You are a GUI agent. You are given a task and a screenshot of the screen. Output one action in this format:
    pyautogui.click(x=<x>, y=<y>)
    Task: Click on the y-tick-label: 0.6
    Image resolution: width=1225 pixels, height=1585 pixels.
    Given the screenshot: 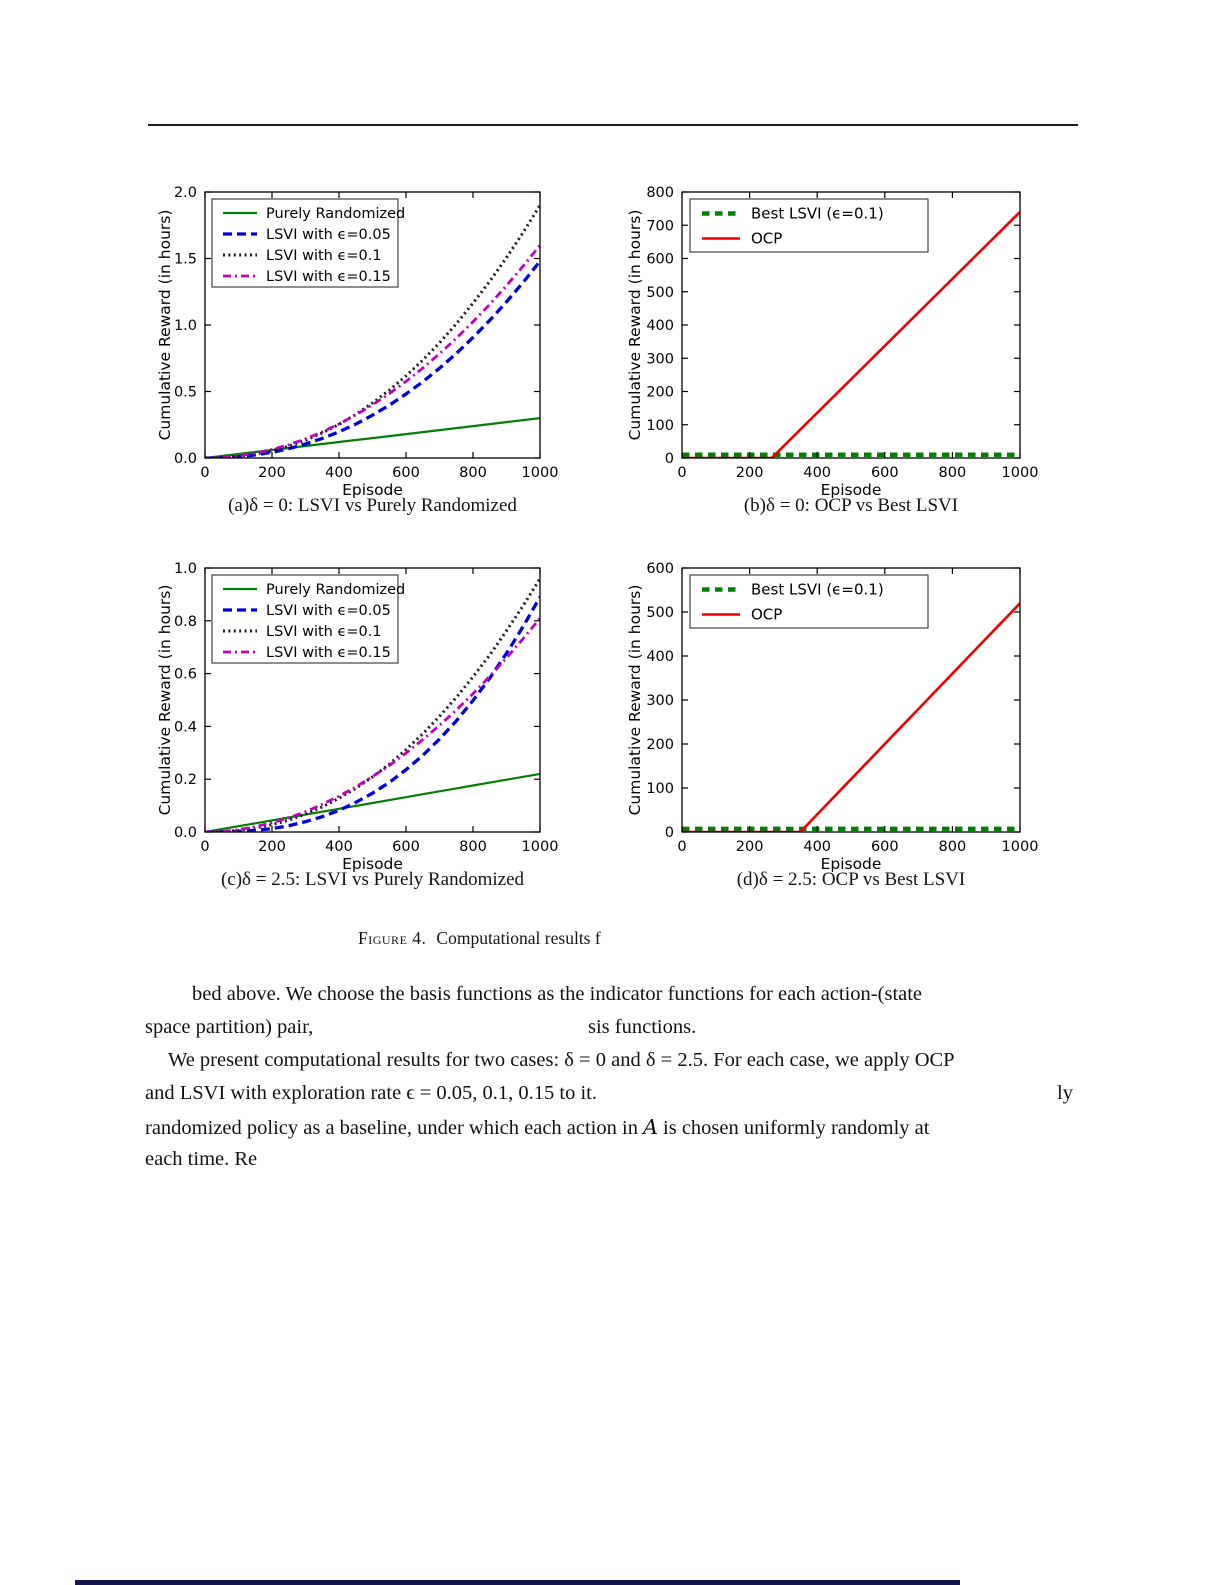 What is the action you would take?
    pyautogui.click(x=185, y=675)
    